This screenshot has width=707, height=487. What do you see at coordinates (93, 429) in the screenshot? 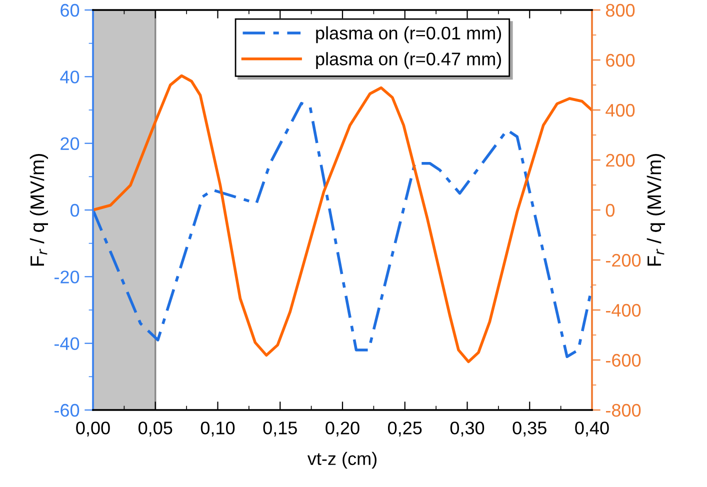
I see `x-tick-label: 0,00` at bounding box center [93, 429].